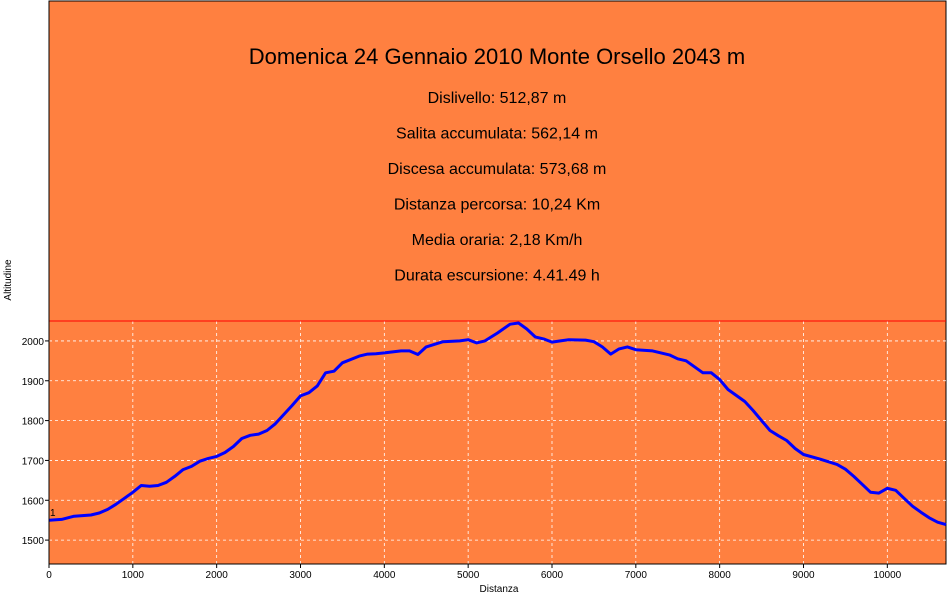 Image resolution: width=947 pixels, height=594 pixels. Describe the element at coordinates (33, 422) in the screenshot. I see `y-tick-label: 1800` at that location.